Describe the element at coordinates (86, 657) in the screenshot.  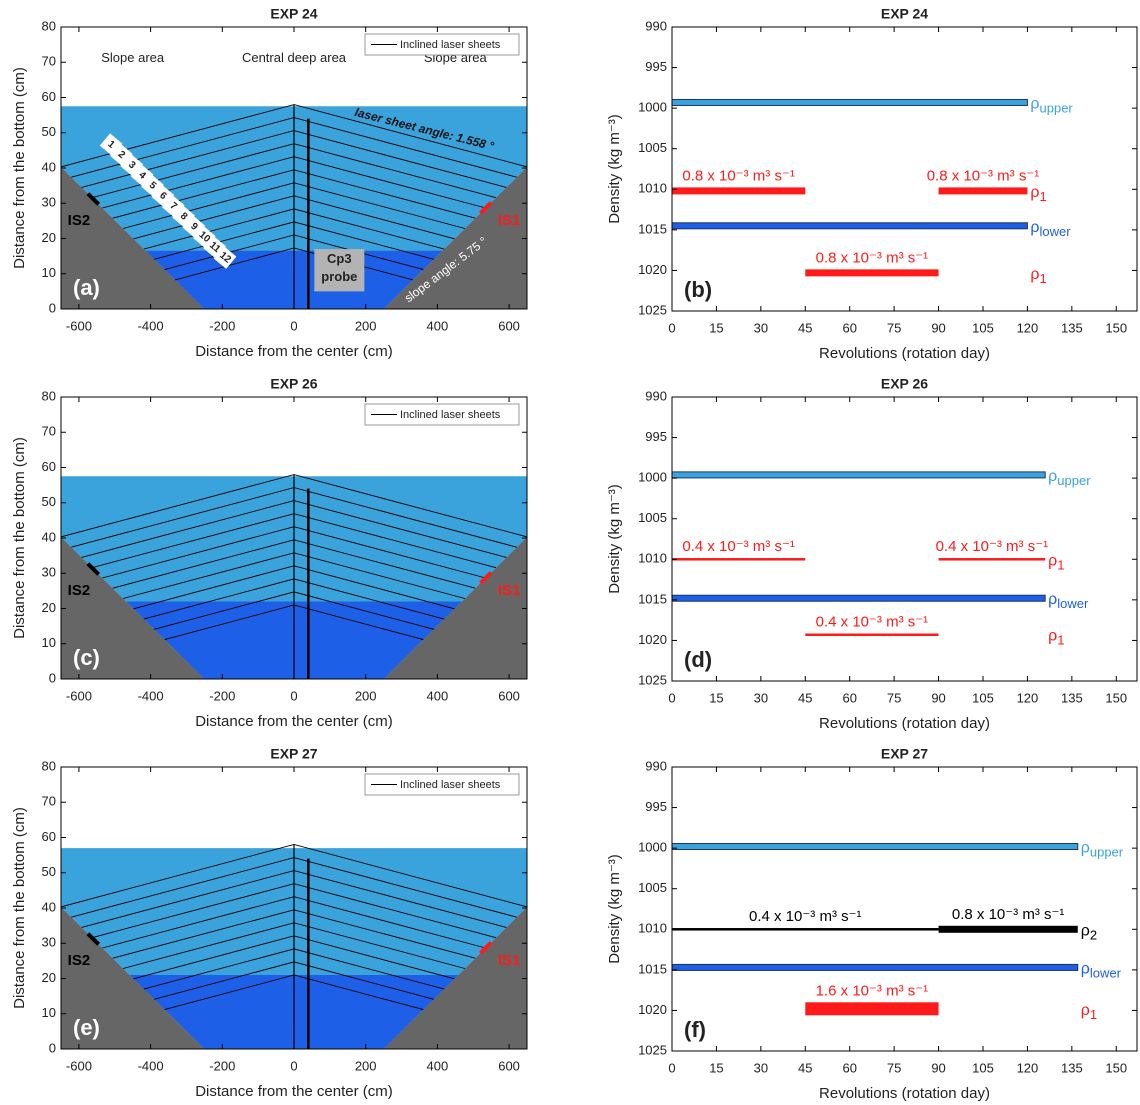
I see `panel-label: (c)` at that location.